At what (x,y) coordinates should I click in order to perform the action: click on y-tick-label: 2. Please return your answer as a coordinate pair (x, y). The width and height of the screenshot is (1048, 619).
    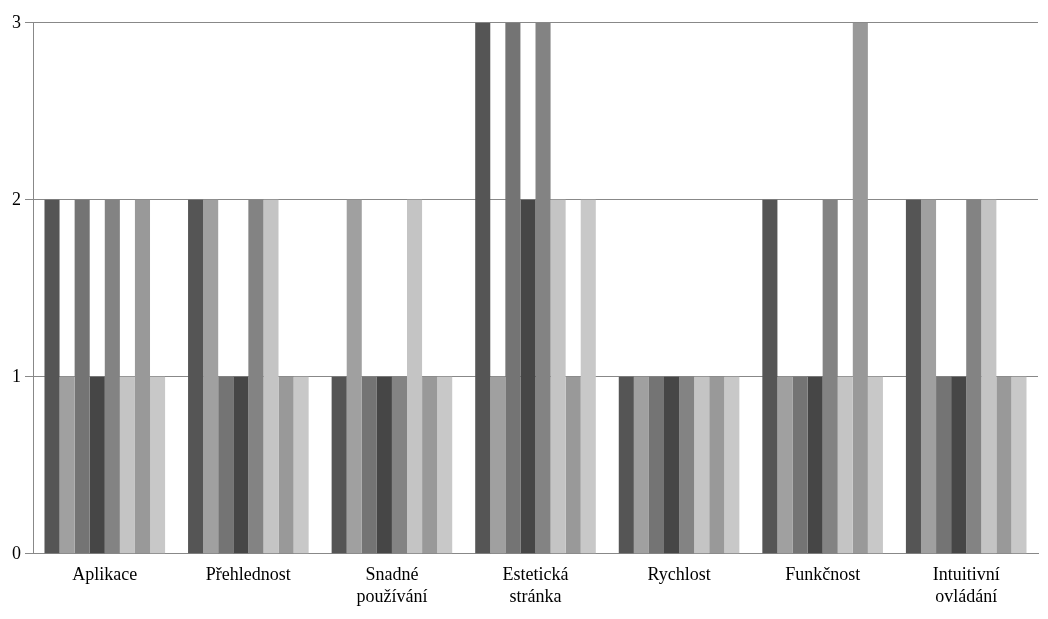
    Looking at the image, I should click on (16, 198).